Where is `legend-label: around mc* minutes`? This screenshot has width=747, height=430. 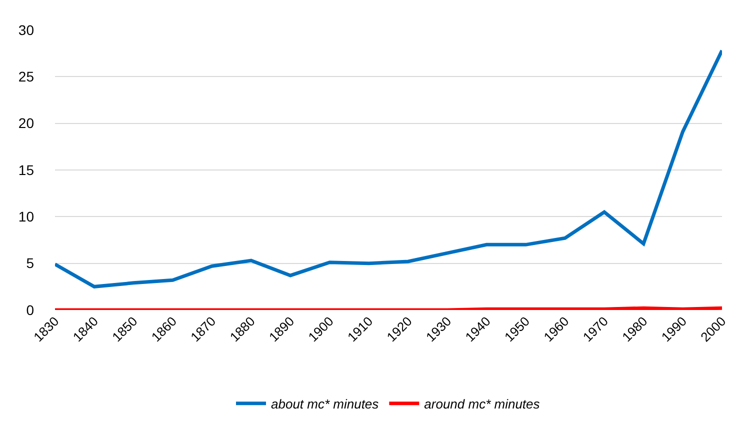
legend-label: around mc* minutes is located at coordinates (482, 404).